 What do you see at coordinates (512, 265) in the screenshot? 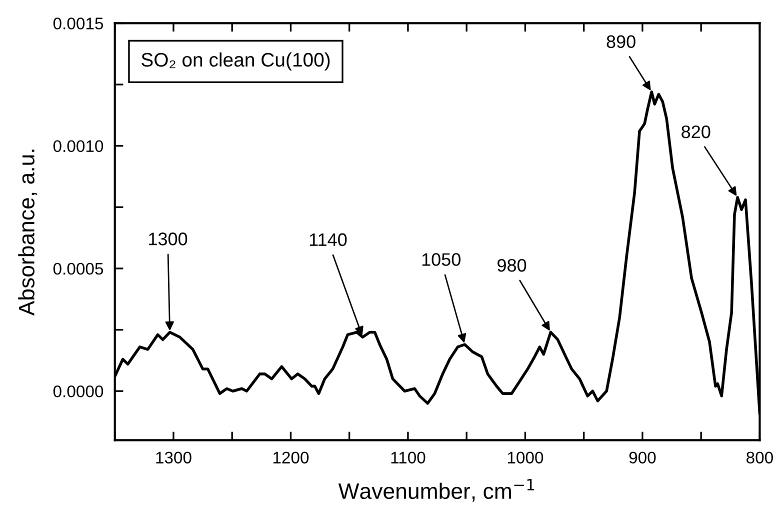
I see `annotation: 980` at bounding box center [512, 265].